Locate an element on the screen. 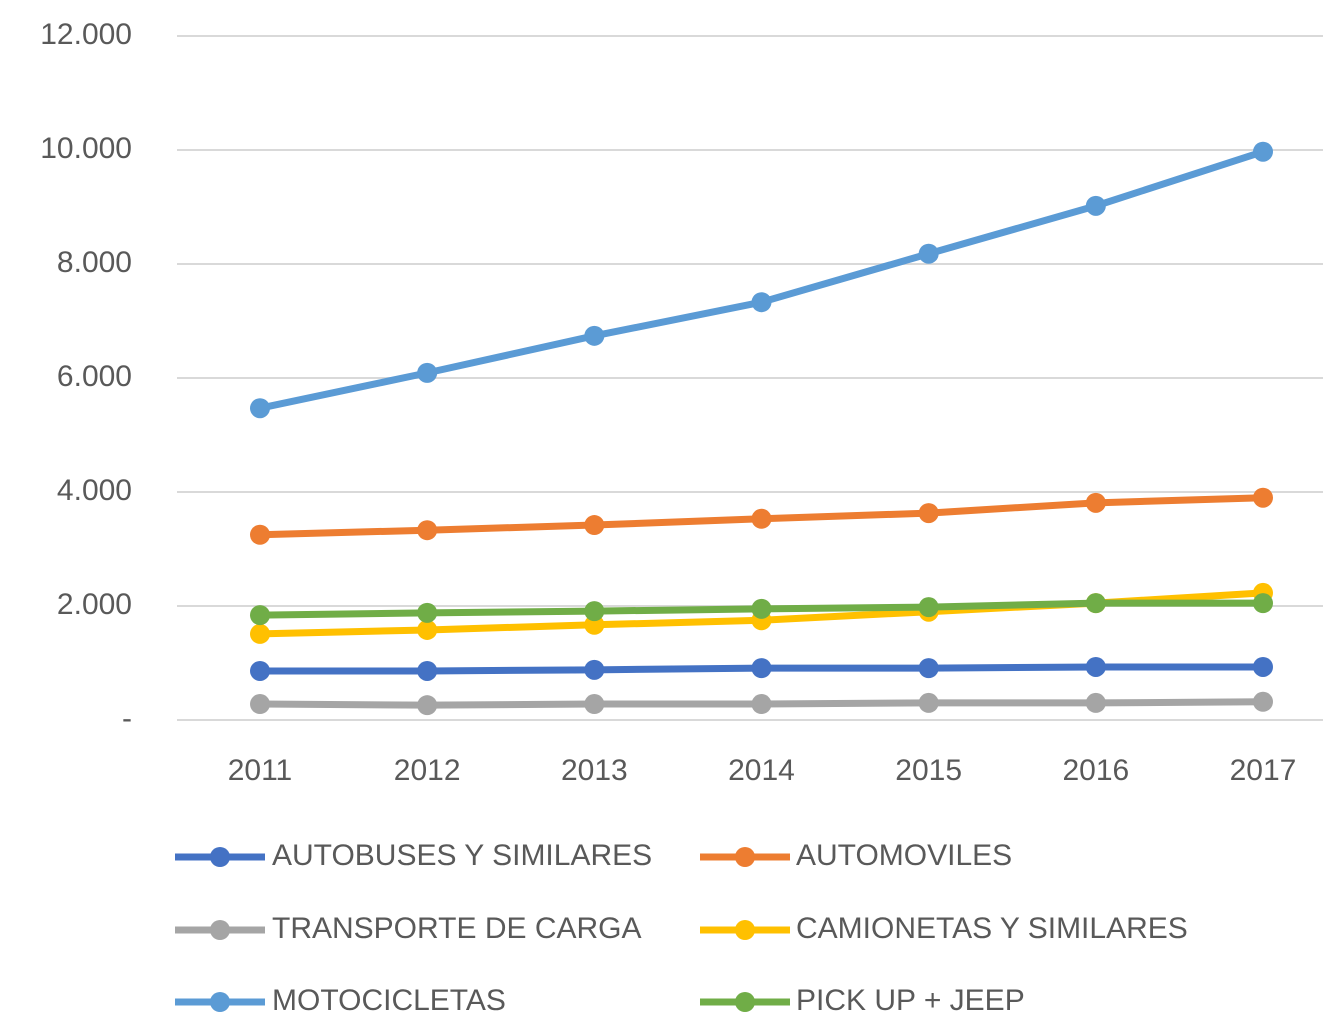 The width and height of the screenshot is (1323, 1019). x-tick-label: 2015 is located at coordinates (928, 770).